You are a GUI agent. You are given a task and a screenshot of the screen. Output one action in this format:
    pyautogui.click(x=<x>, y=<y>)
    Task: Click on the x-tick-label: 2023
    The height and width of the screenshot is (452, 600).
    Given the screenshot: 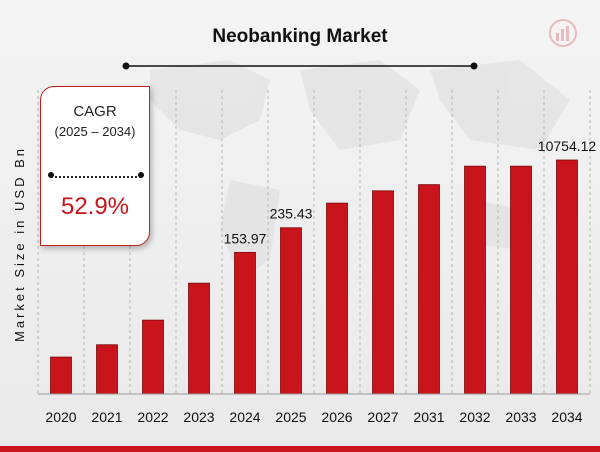 What is the action you would take?
    pyautogui.click(x=198, y=417)
    